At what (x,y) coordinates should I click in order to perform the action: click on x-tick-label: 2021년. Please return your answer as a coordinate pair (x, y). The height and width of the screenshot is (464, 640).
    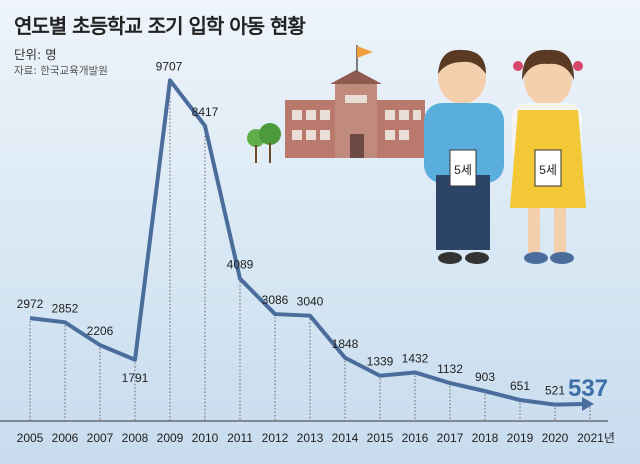
    Looking at the image, I should click on (596, 438).